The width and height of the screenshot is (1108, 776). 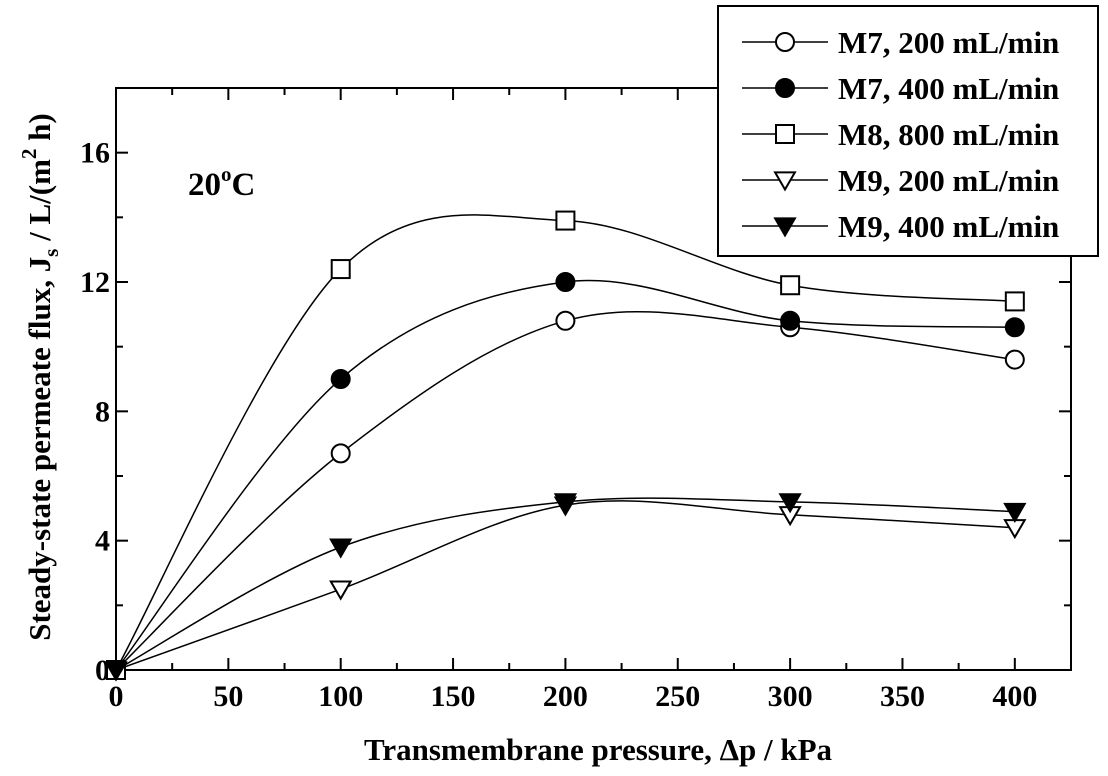 What do you see at coordinates (948, 134) in the screenshot?
I see `legend-label: M8, 800 mL/min` at bounding box center [948, 134].